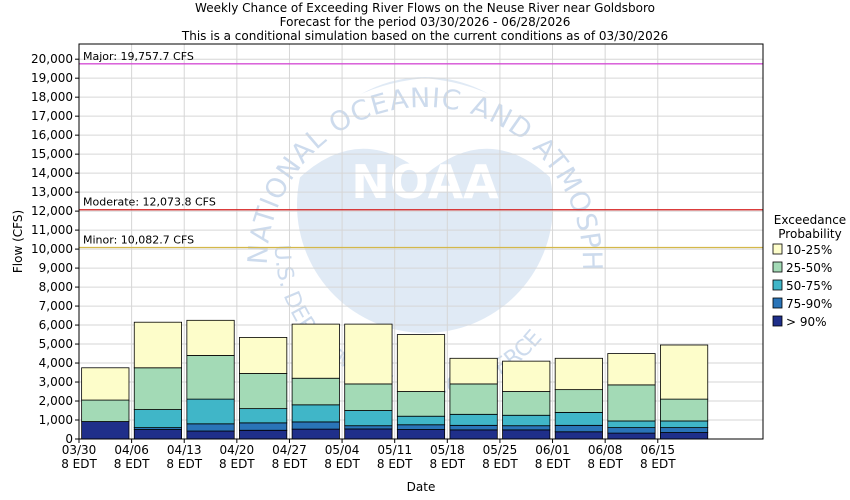 Image resolution: width=850 pixels, height=500 pixels. Describe the element at coordinates (138, 56) in the screenshot. I see `threshold-label: Major: 19,757.7 CFS` at that location.